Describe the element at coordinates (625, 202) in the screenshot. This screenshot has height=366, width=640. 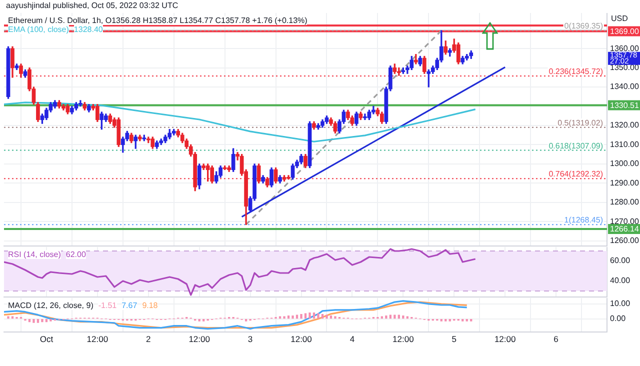
I see `y-tick-label: 1280.00` at that location.